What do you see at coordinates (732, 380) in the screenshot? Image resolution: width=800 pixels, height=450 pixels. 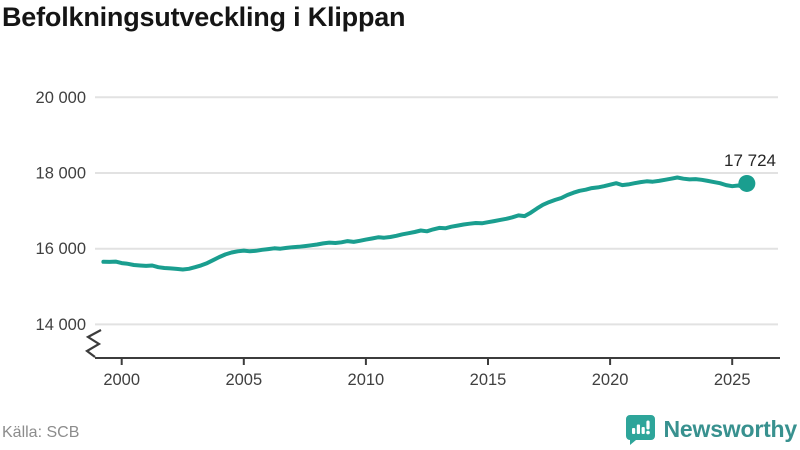 I see `x-tick-label: 2025` at bounding box center [732, 380].